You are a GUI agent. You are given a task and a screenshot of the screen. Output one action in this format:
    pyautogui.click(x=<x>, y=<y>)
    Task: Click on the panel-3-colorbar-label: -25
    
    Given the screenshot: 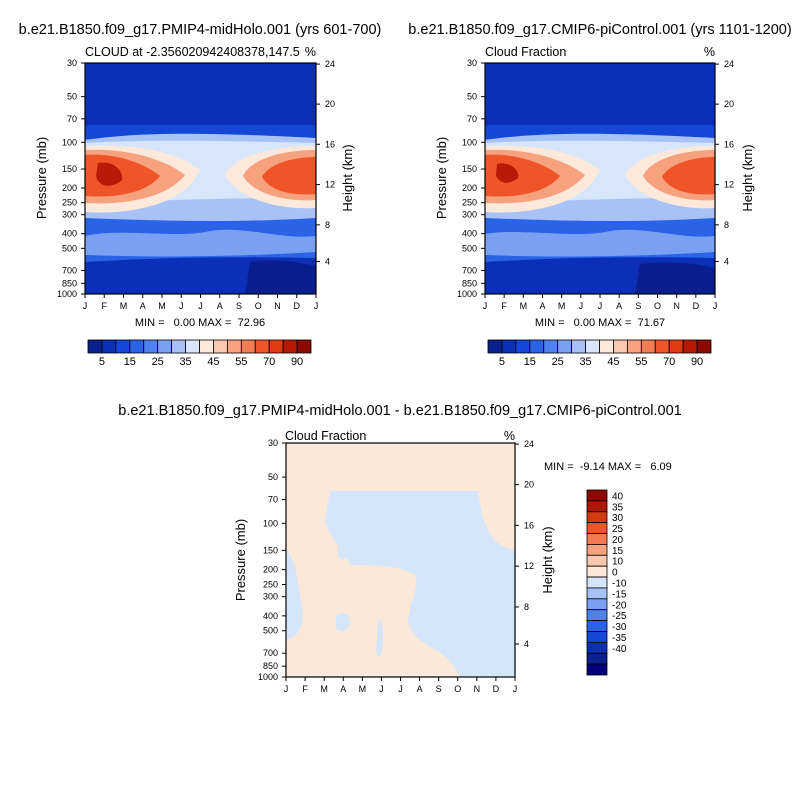 What is the action you would take?
    pyautogui.click(x=619, y=616)
    